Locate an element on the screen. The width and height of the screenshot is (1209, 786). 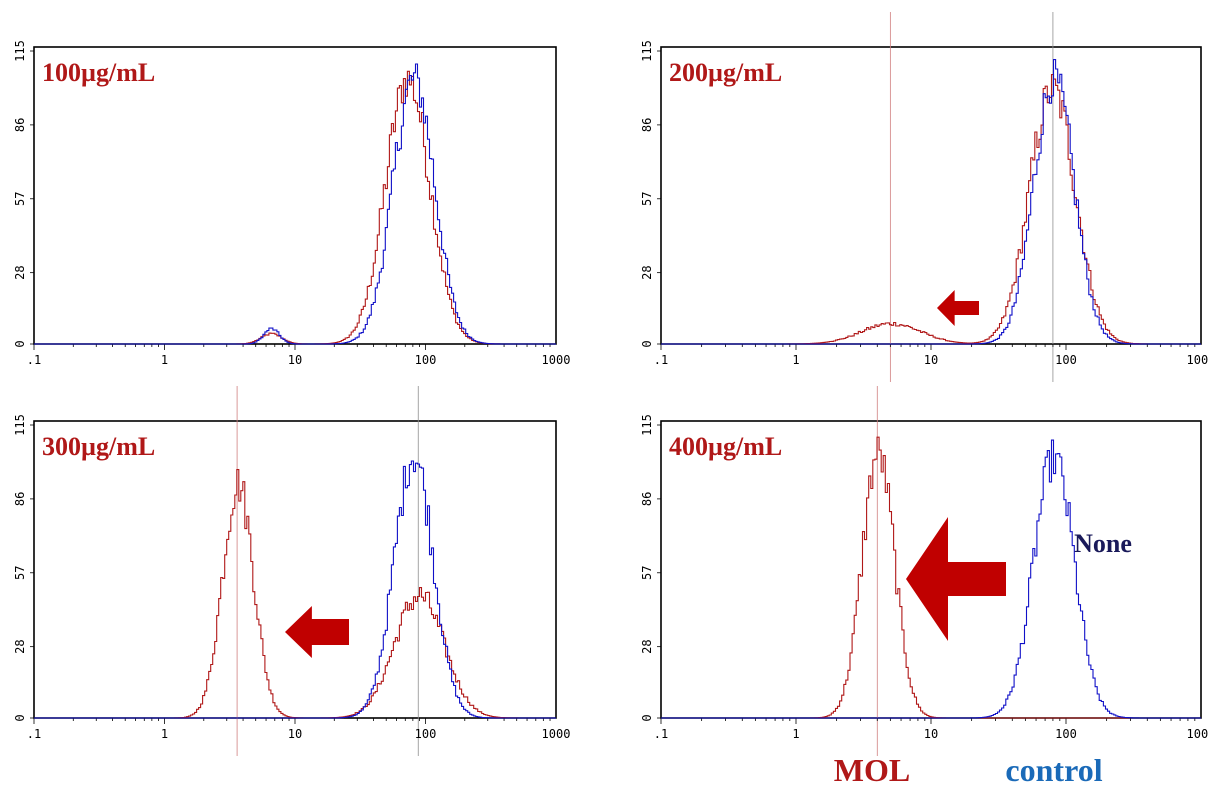
panel-title: 300µg/mL is located at coordinates (98, 446).